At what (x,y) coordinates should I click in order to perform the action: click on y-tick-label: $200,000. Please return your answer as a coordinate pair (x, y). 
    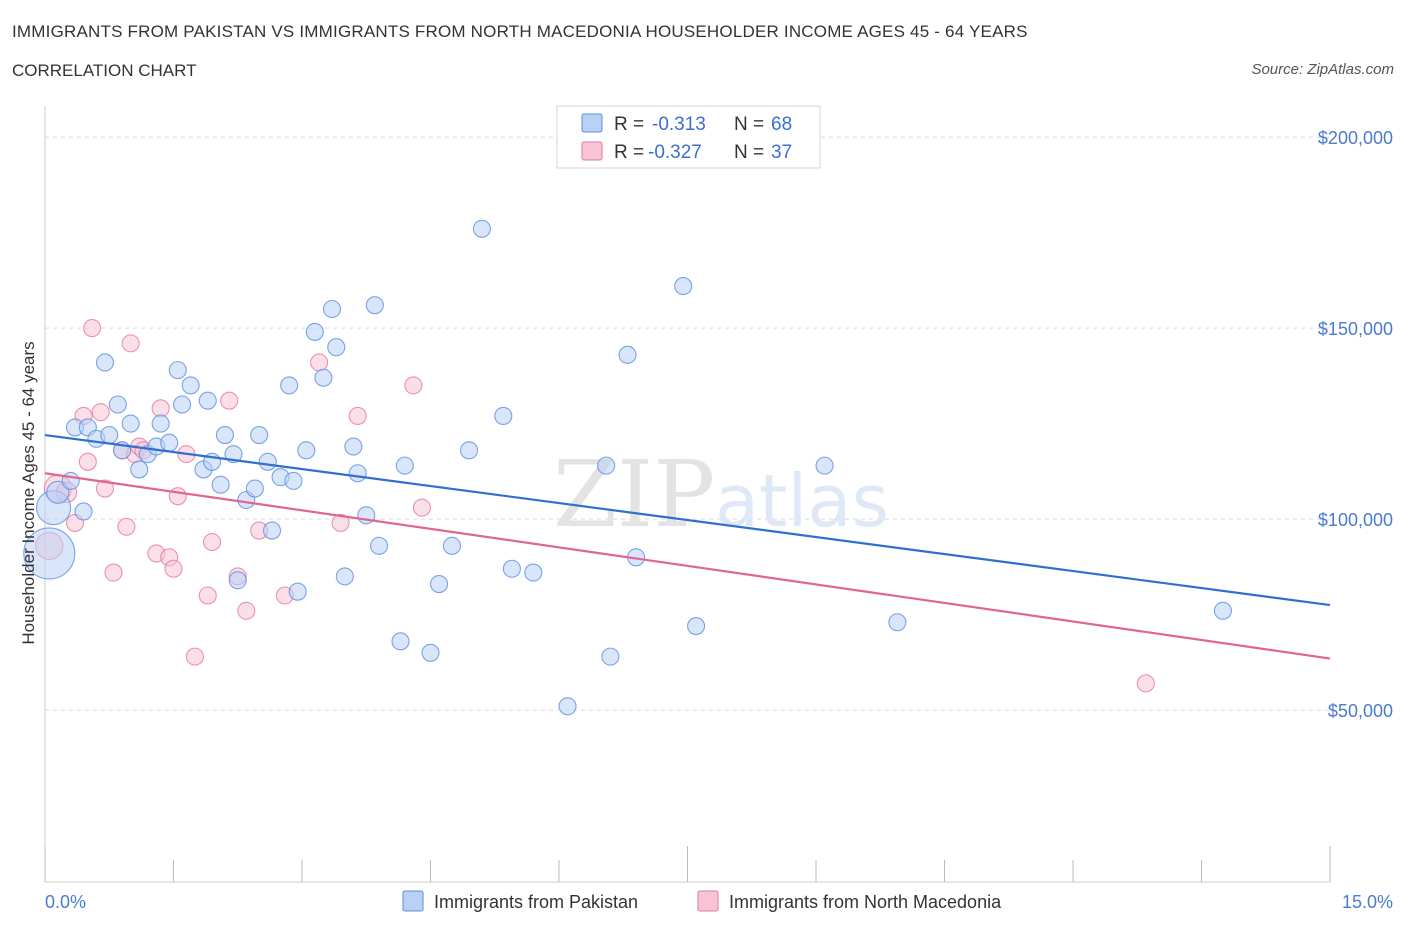
    Looking at the image, I should click on (1355, 138).